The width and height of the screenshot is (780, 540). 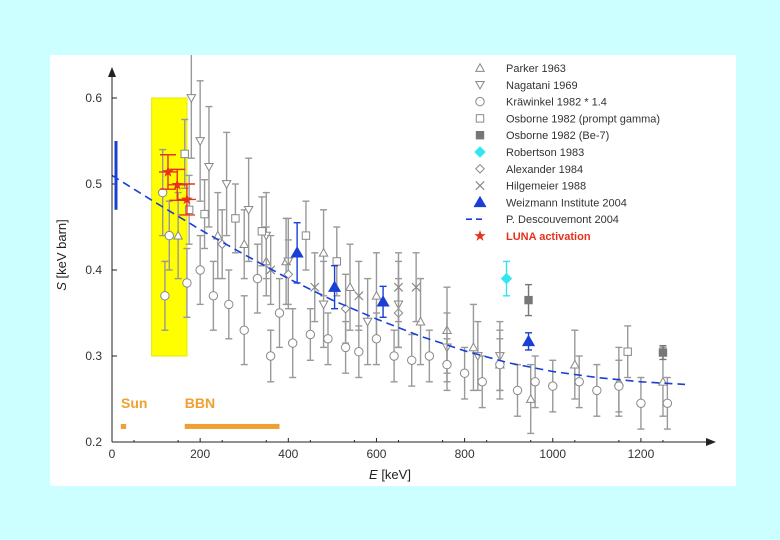 I want to click on legend-label: Weizmann Institute 2004, so click(x=566, y=203).